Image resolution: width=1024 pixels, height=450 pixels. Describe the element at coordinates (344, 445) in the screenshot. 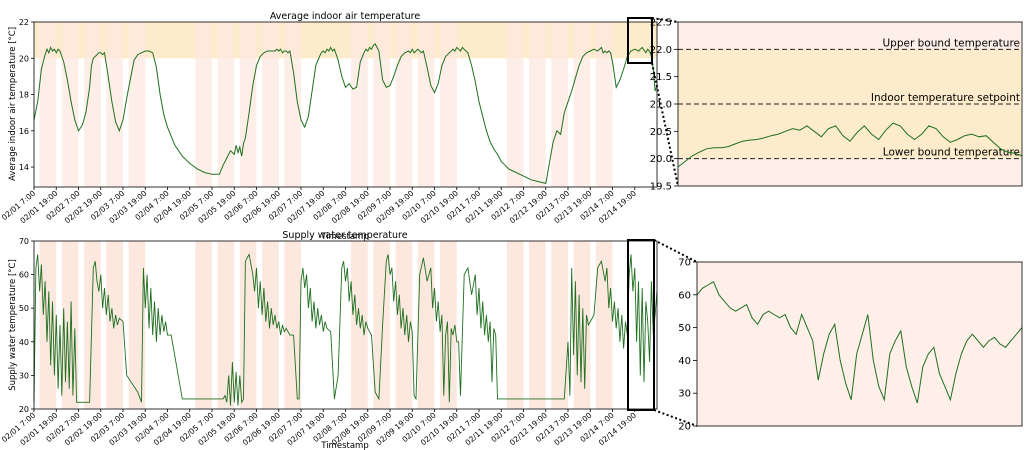

I see `supply-x-axis-label: Timestamp` at that location.